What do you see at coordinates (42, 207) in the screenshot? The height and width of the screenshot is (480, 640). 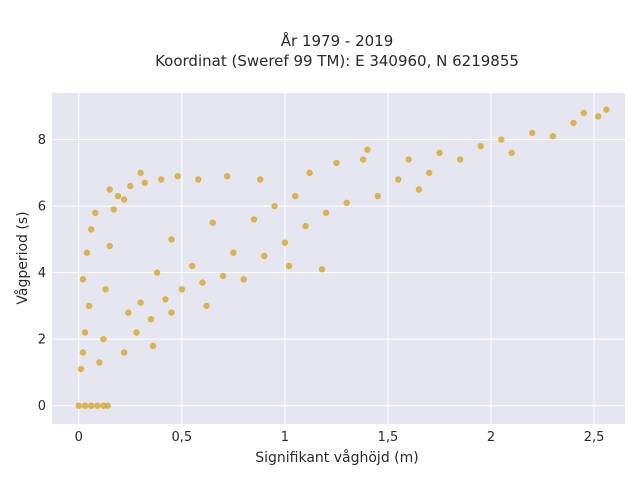 I see `y-tick-label: 6` at bounding box center [42, 207].